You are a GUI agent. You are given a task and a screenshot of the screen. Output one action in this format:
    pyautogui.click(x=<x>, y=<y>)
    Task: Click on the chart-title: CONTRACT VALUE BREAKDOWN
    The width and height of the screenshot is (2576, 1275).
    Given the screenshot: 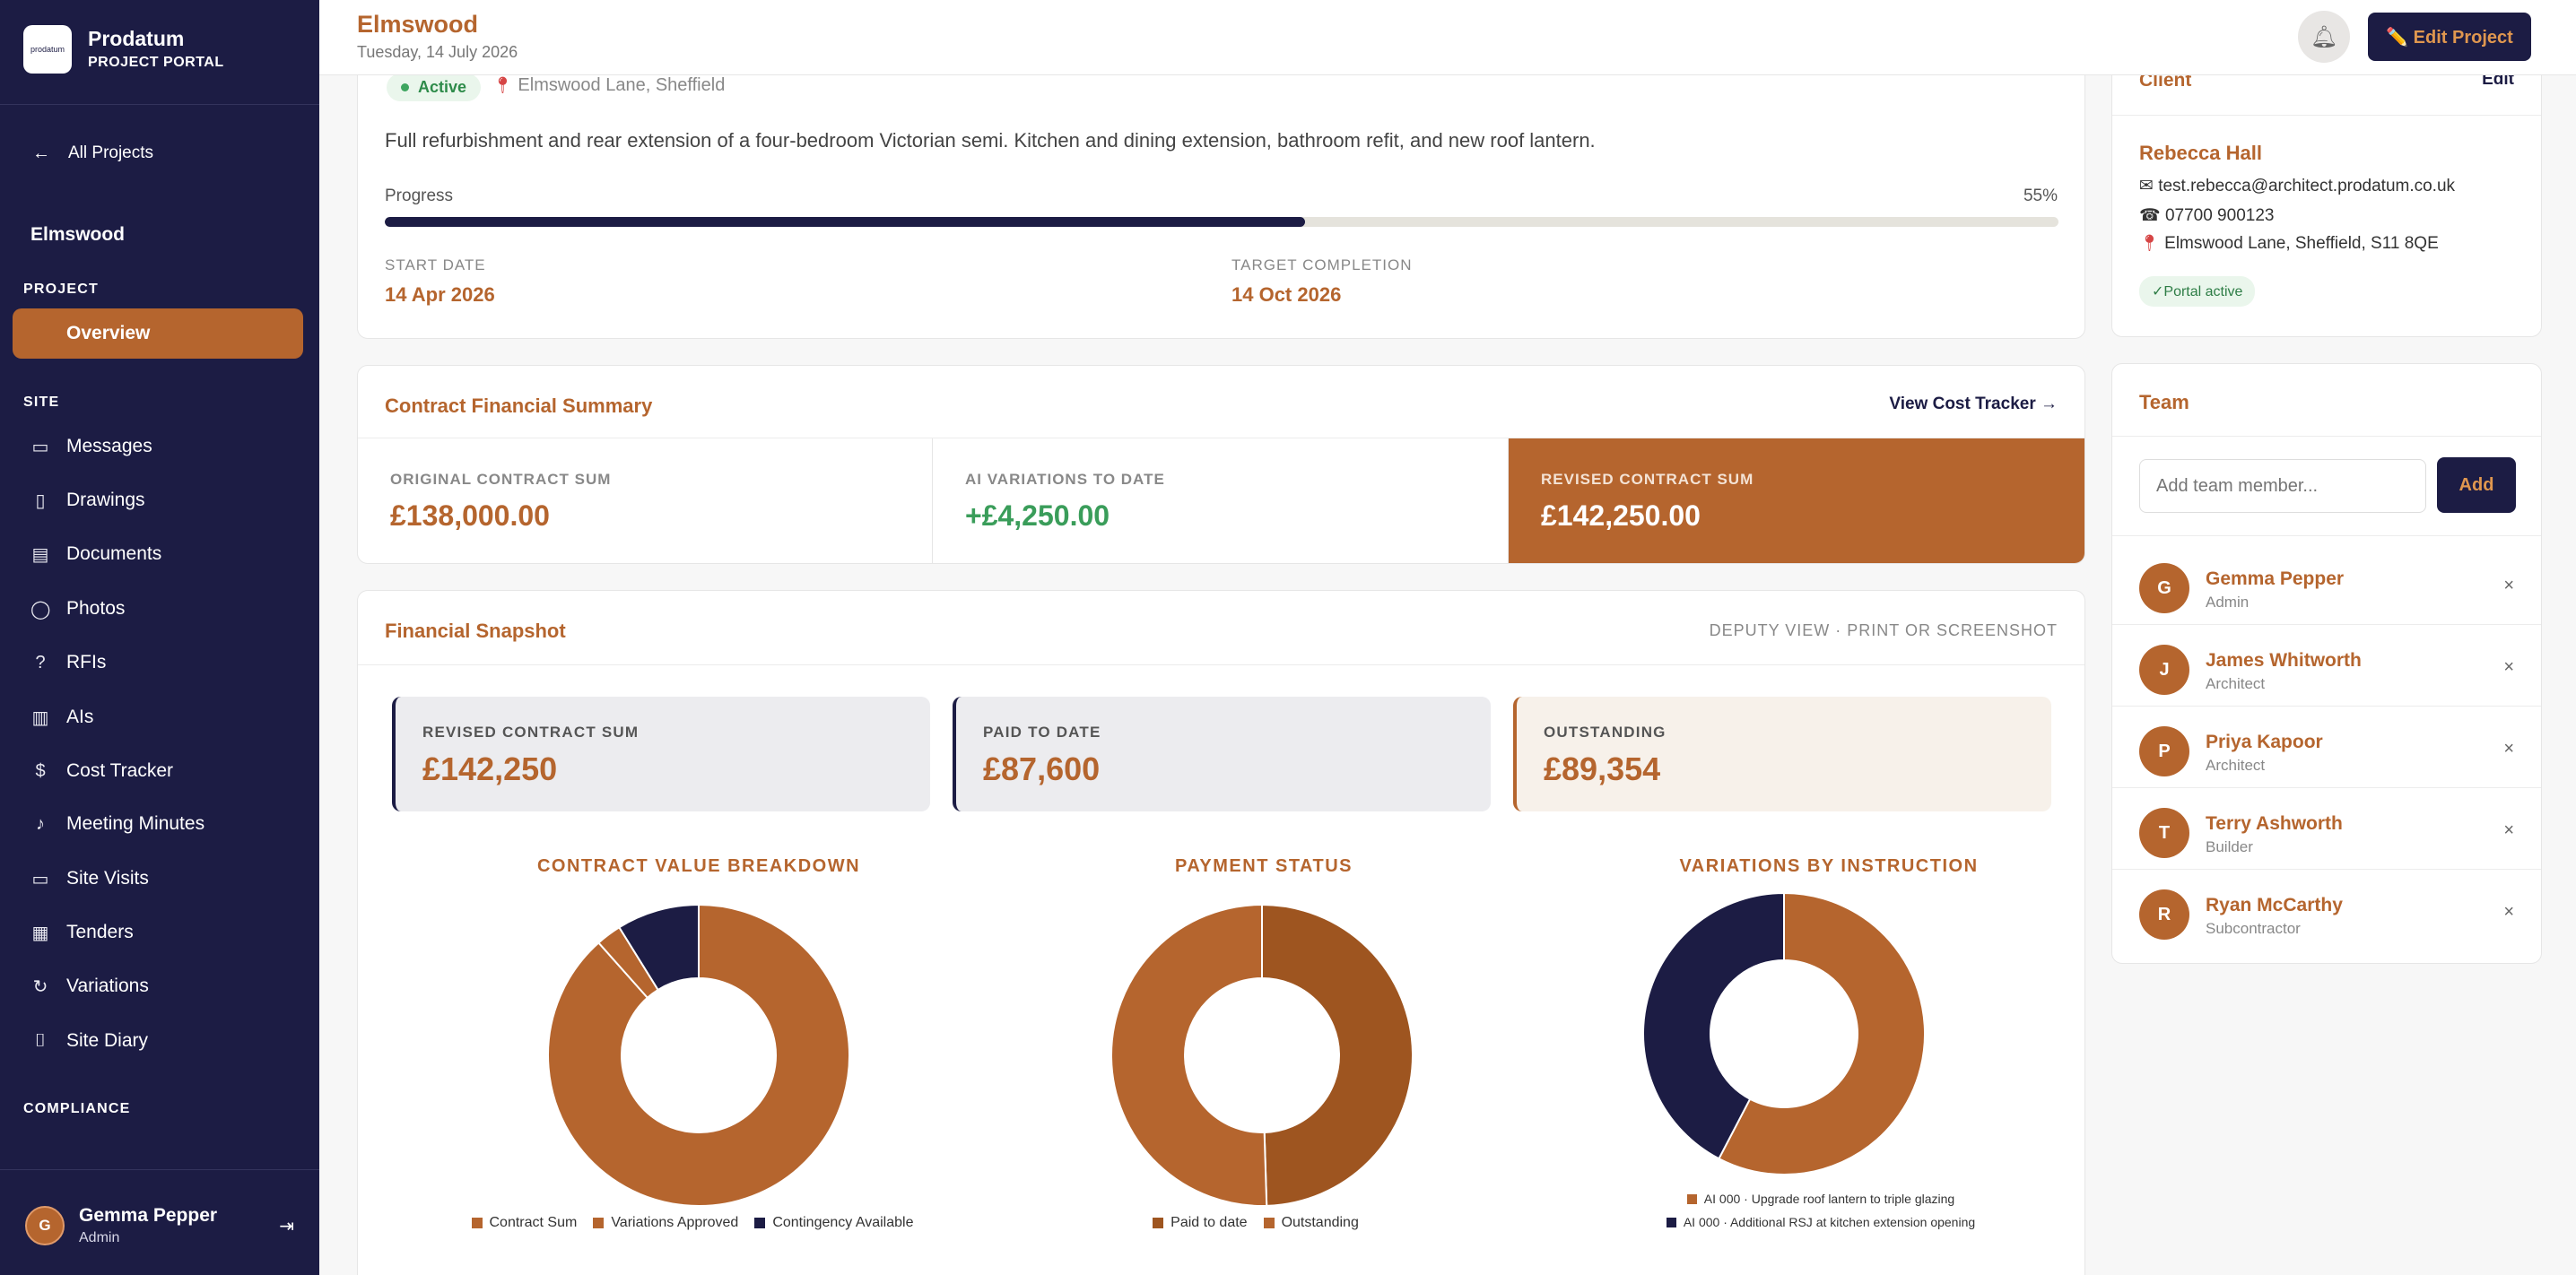 What is the action you would take?
    pyautogui.click(x=698, y=866)
    